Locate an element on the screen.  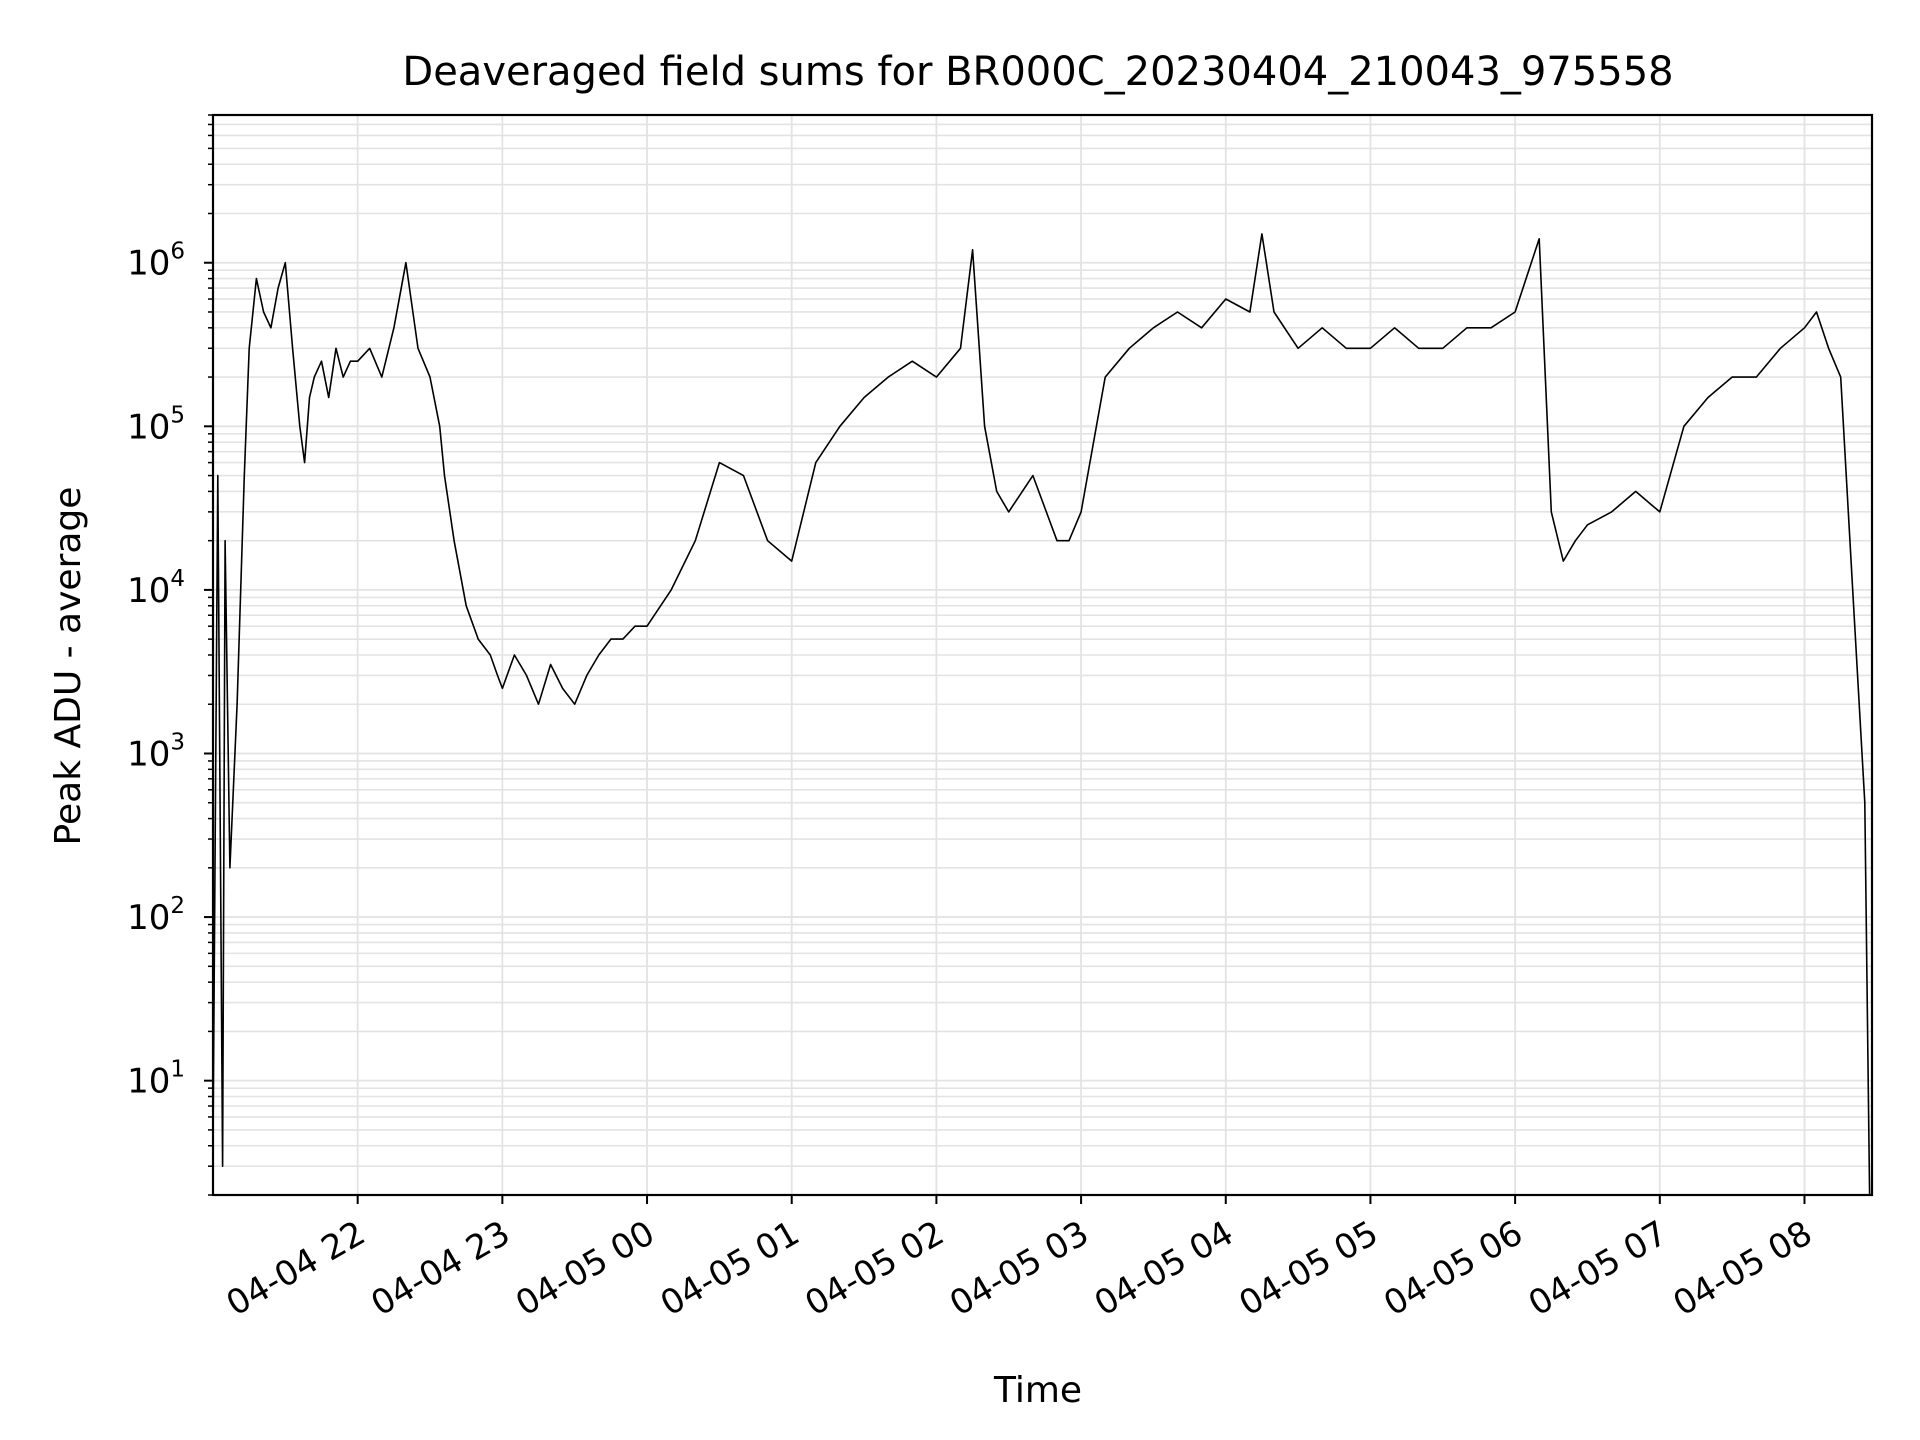
y-tick-label: 10⁵ is located at coordinates (156, 424).